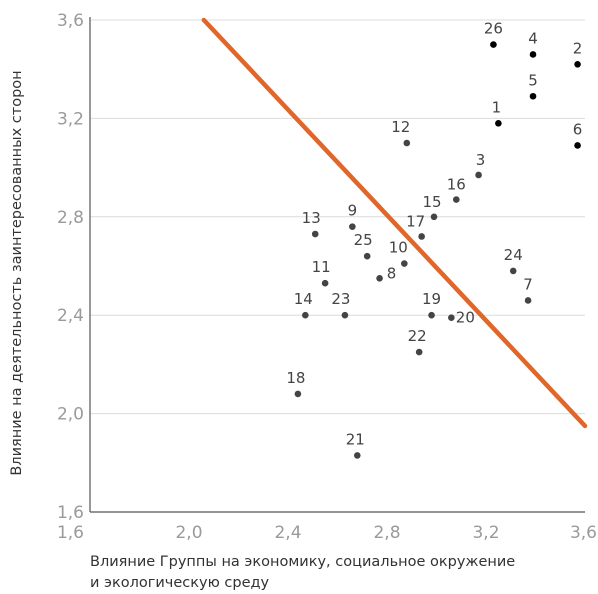 The width and height of the screenshot is (598, 594). What do you see at coordinates (188, 533) in the screenshot?
I see `x-tick-label-1: 2,0` at bounding box center [188, 533].